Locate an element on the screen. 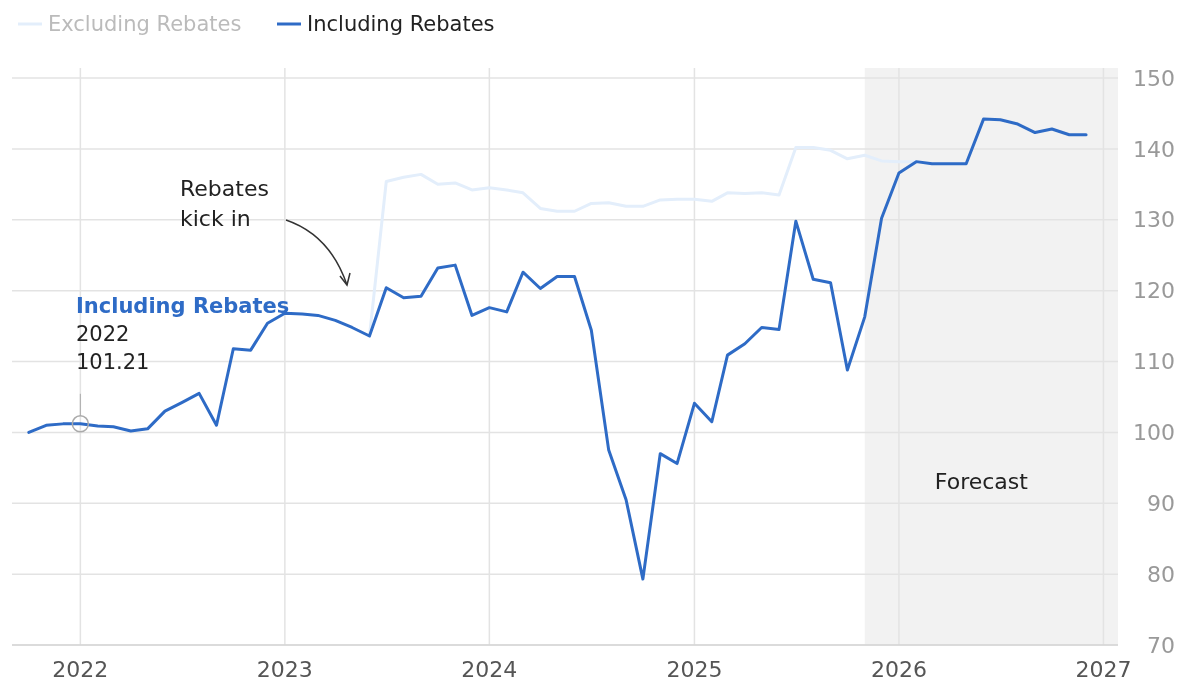  legend-label: Excluding Rebates is located at coordinates (145, 24).